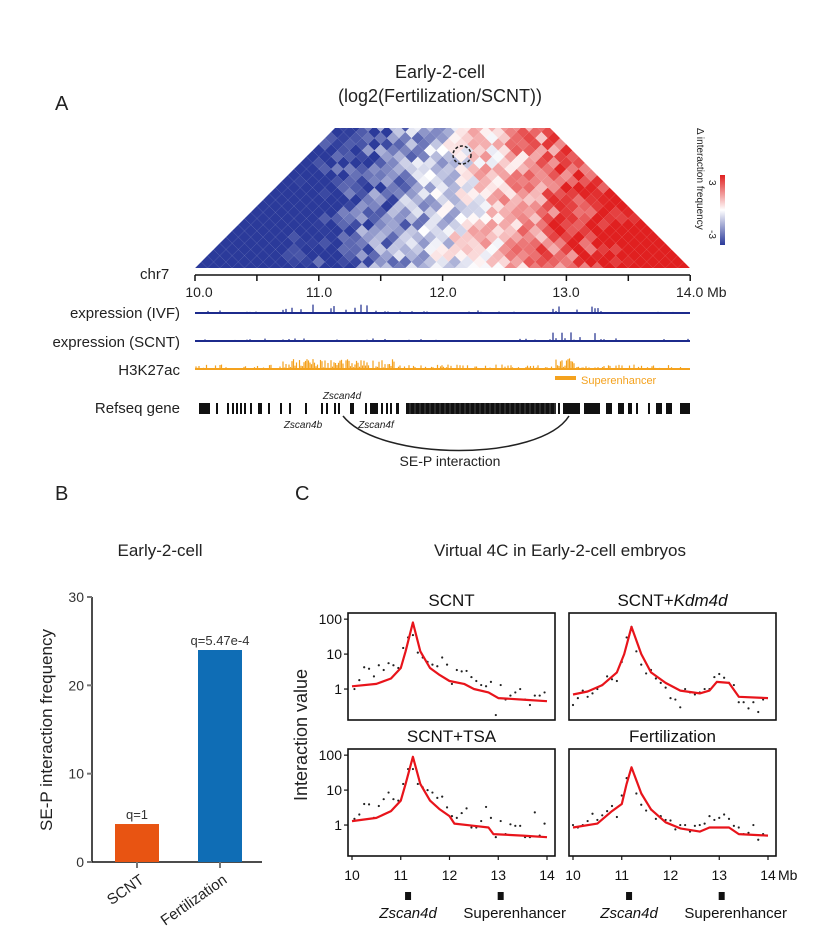  Describe the element at coordinates (125, 889) in the screenshot. I see `bar-x-label: SCNT` at that location.